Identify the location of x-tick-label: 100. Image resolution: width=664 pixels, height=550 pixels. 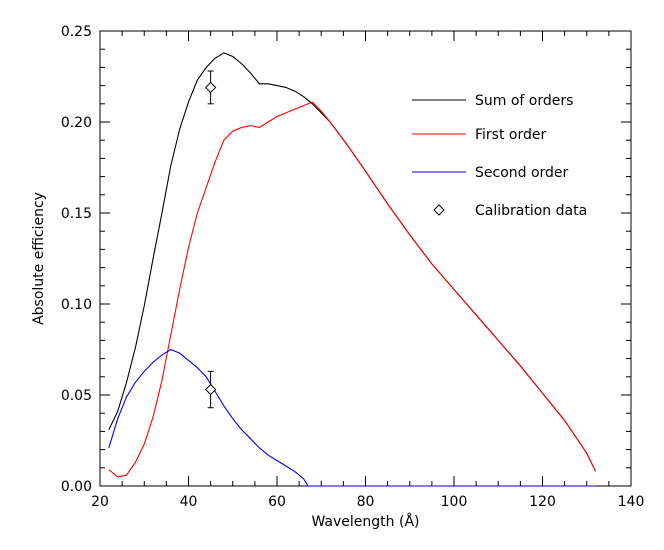
(454, 502).